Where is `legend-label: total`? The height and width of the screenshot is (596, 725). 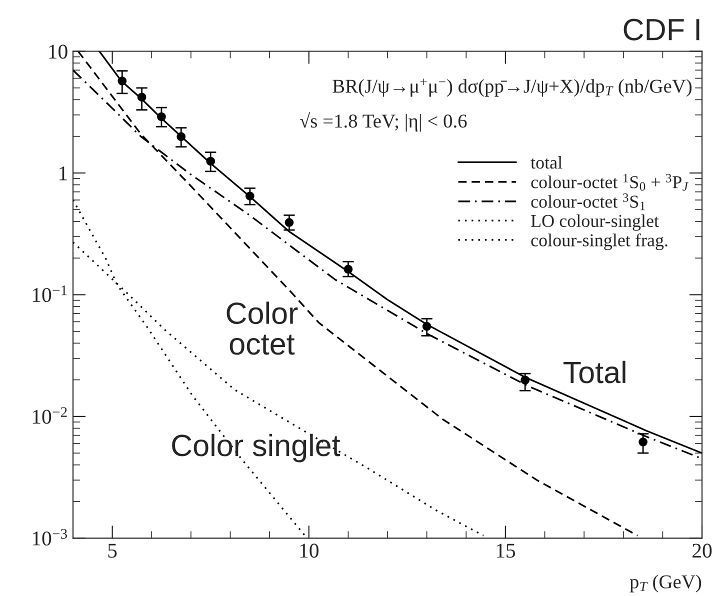
legend-label: total is located at coordinates (546, 162).